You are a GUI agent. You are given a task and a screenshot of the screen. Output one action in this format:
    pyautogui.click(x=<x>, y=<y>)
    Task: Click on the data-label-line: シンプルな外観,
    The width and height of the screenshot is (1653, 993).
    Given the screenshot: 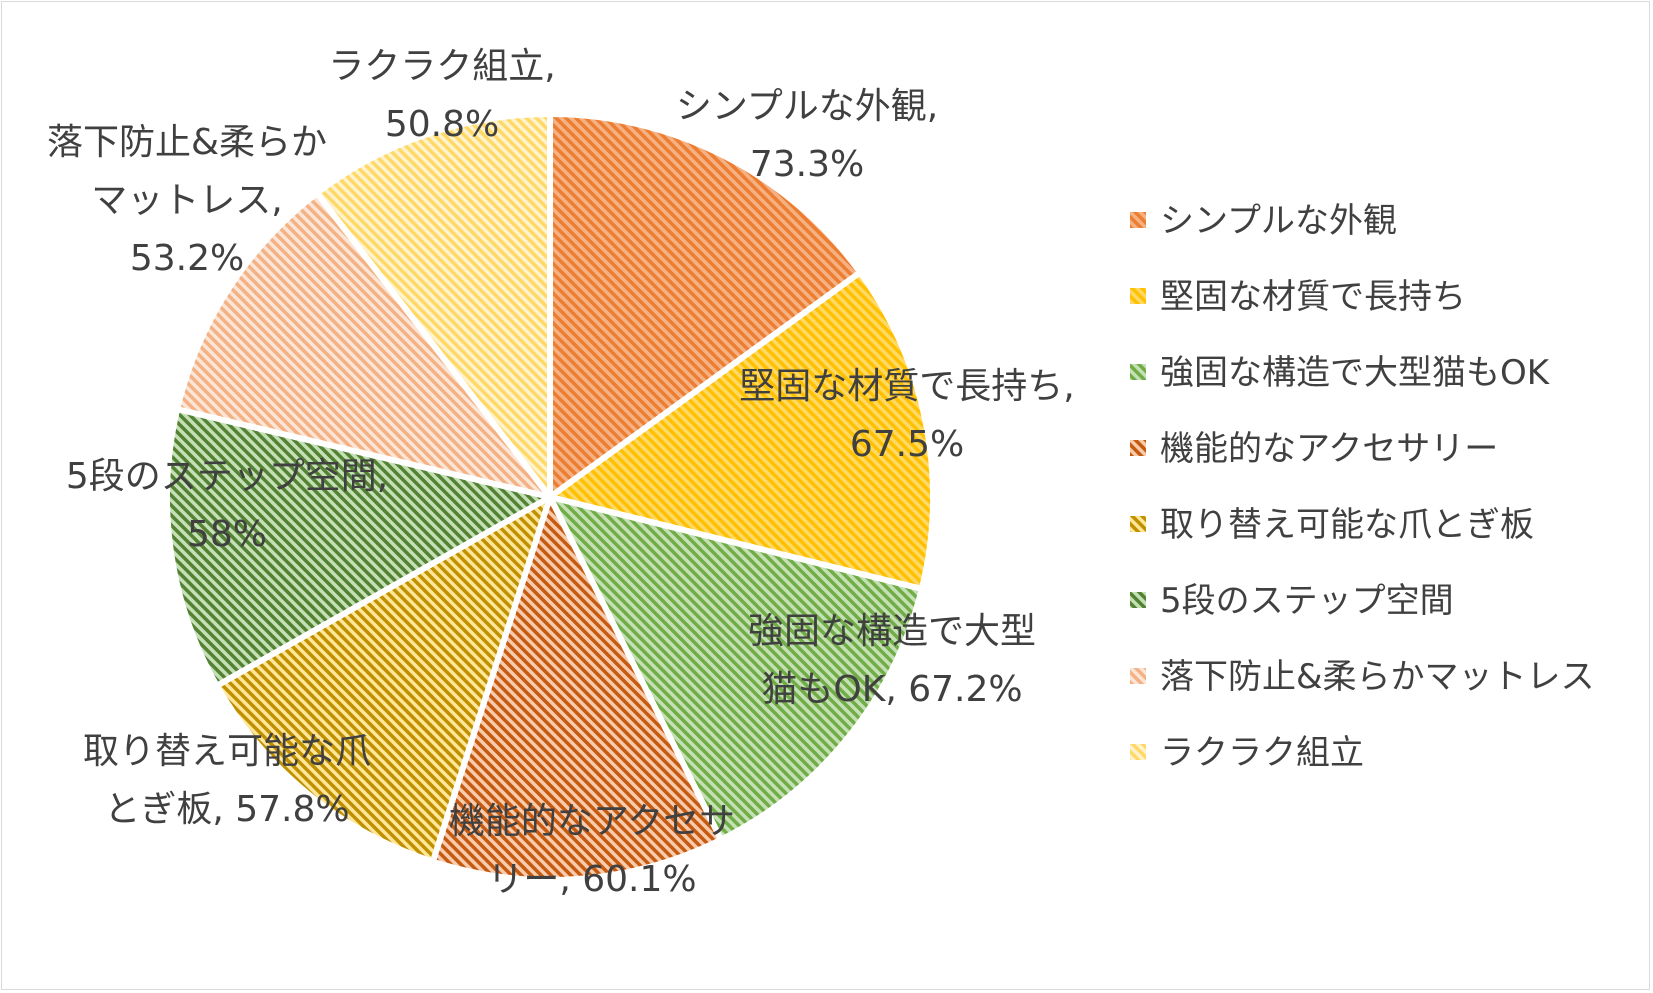 What is the action you would take?
    pyautogui.click(x=807, y=106)
    